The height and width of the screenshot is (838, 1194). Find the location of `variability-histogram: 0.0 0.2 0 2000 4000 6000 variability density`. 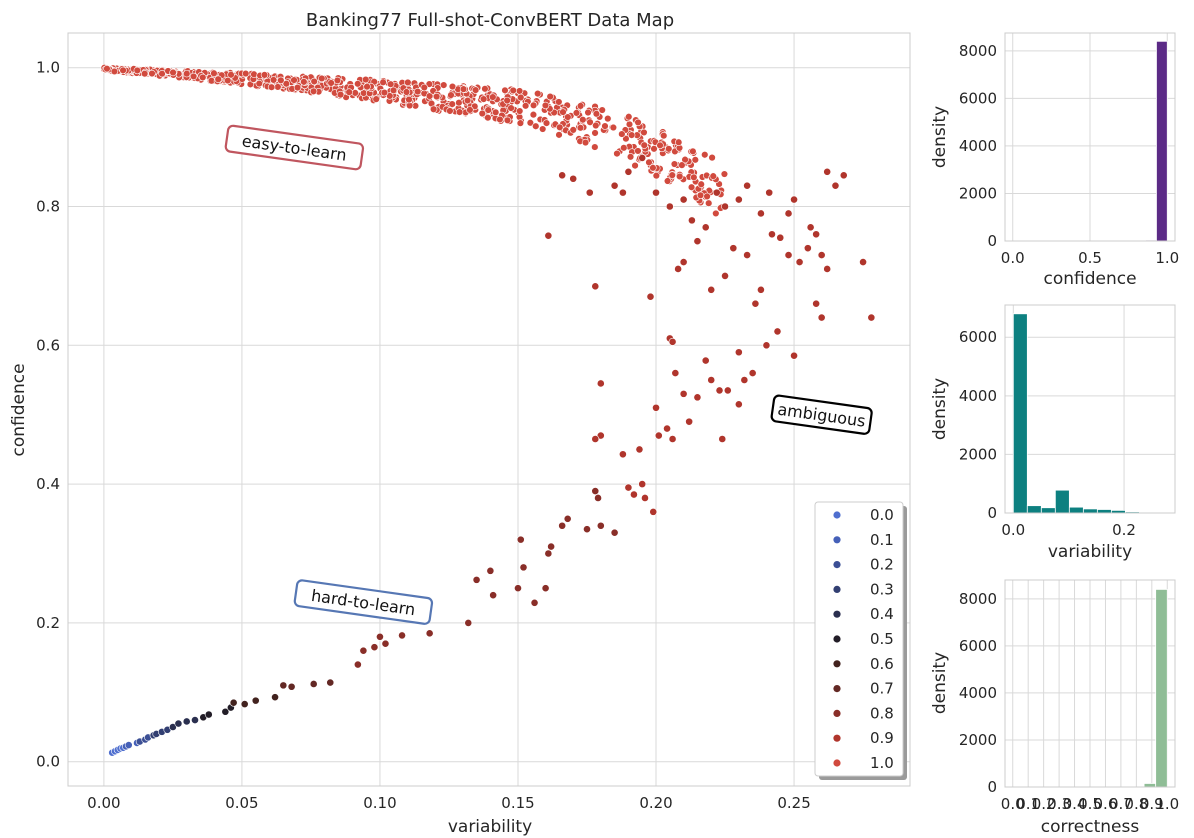

variability-histogram: 0.0 0.2 0 2000 4000 6000 variability density is located at coordinates (1053, 433).